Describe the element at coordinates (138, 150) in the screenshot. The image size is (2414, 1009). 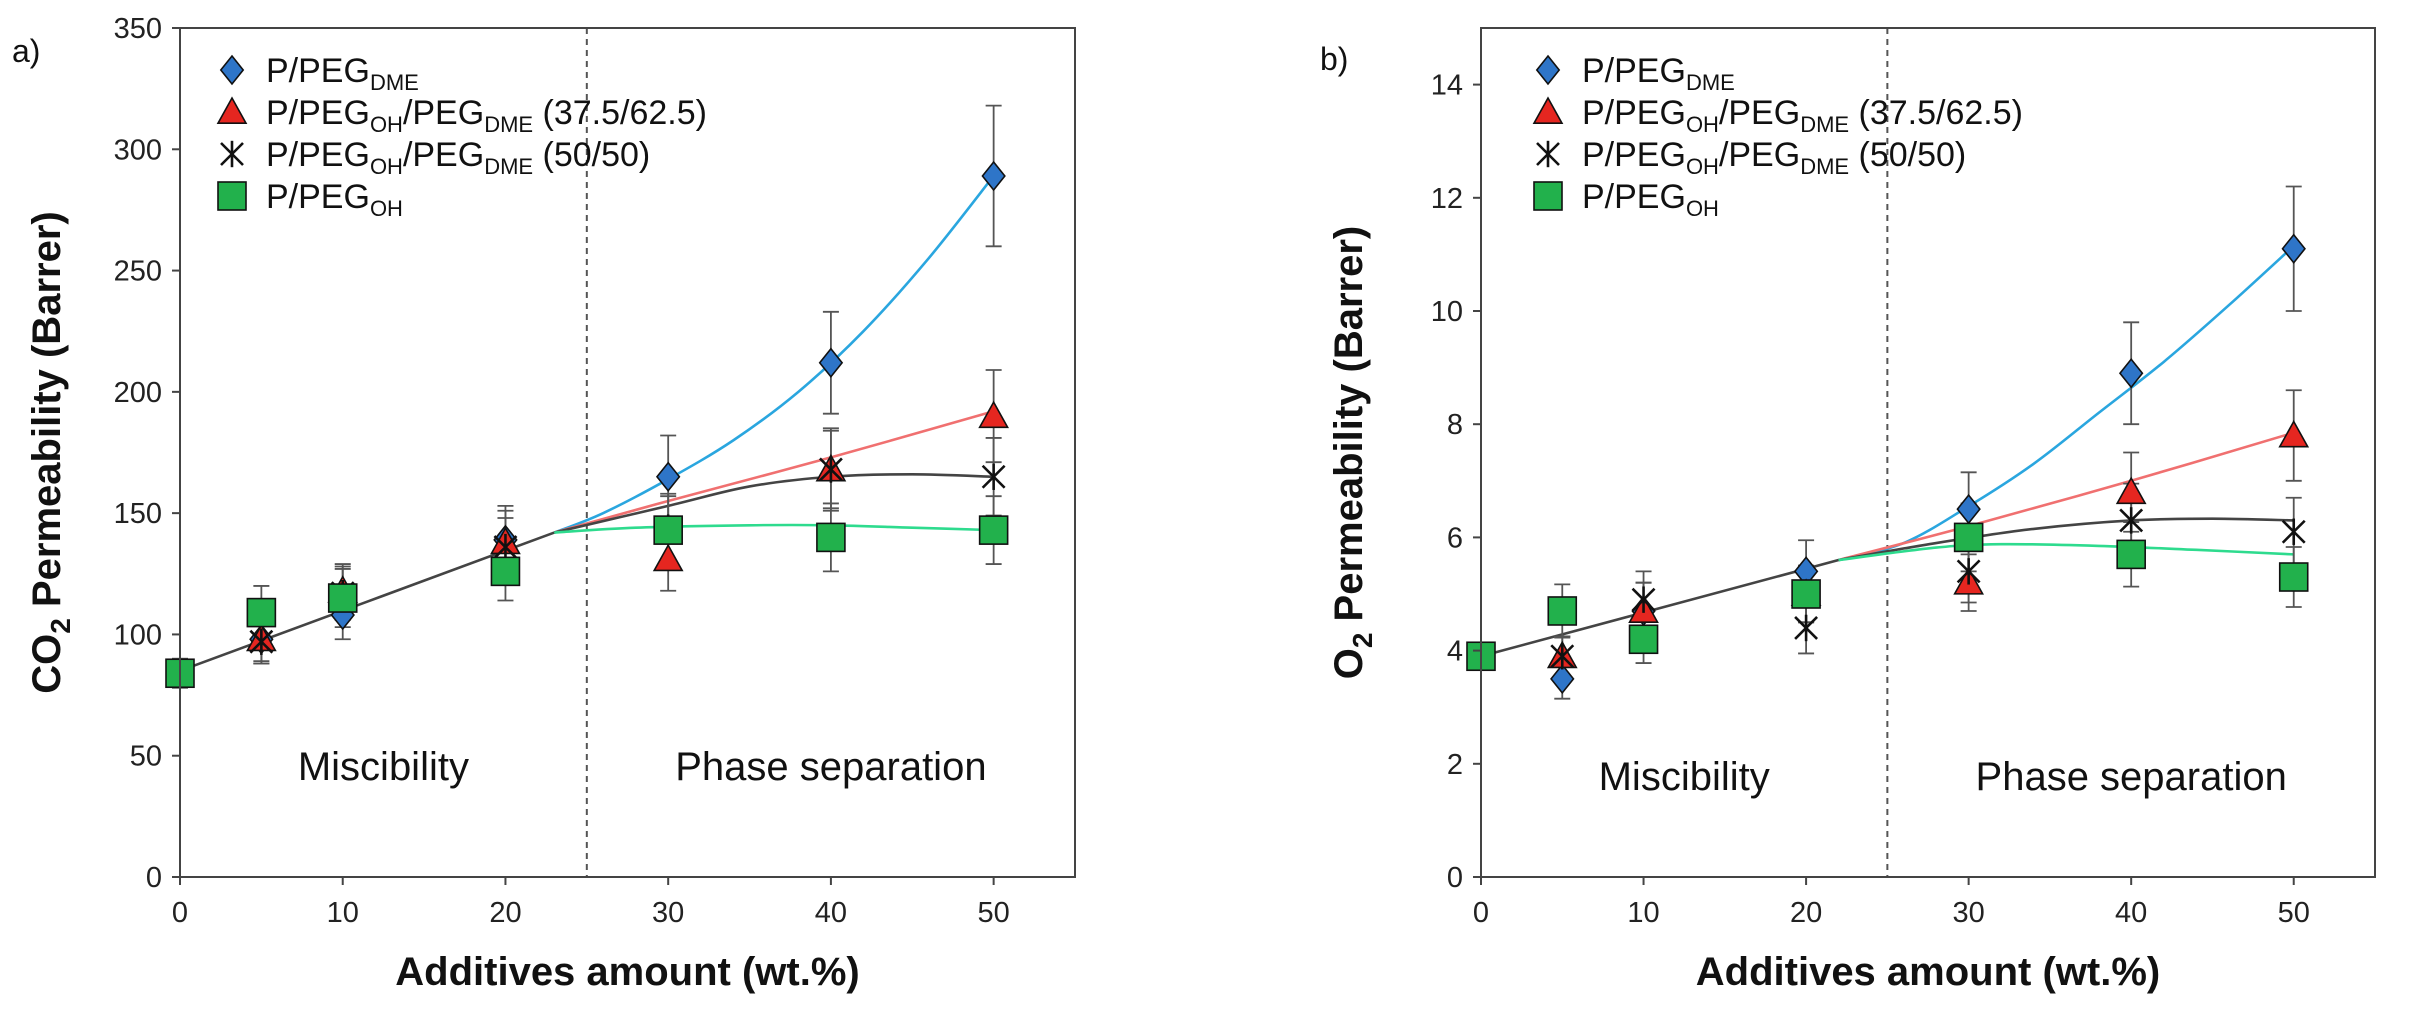
I see `y-tick-label: 300` at that location.